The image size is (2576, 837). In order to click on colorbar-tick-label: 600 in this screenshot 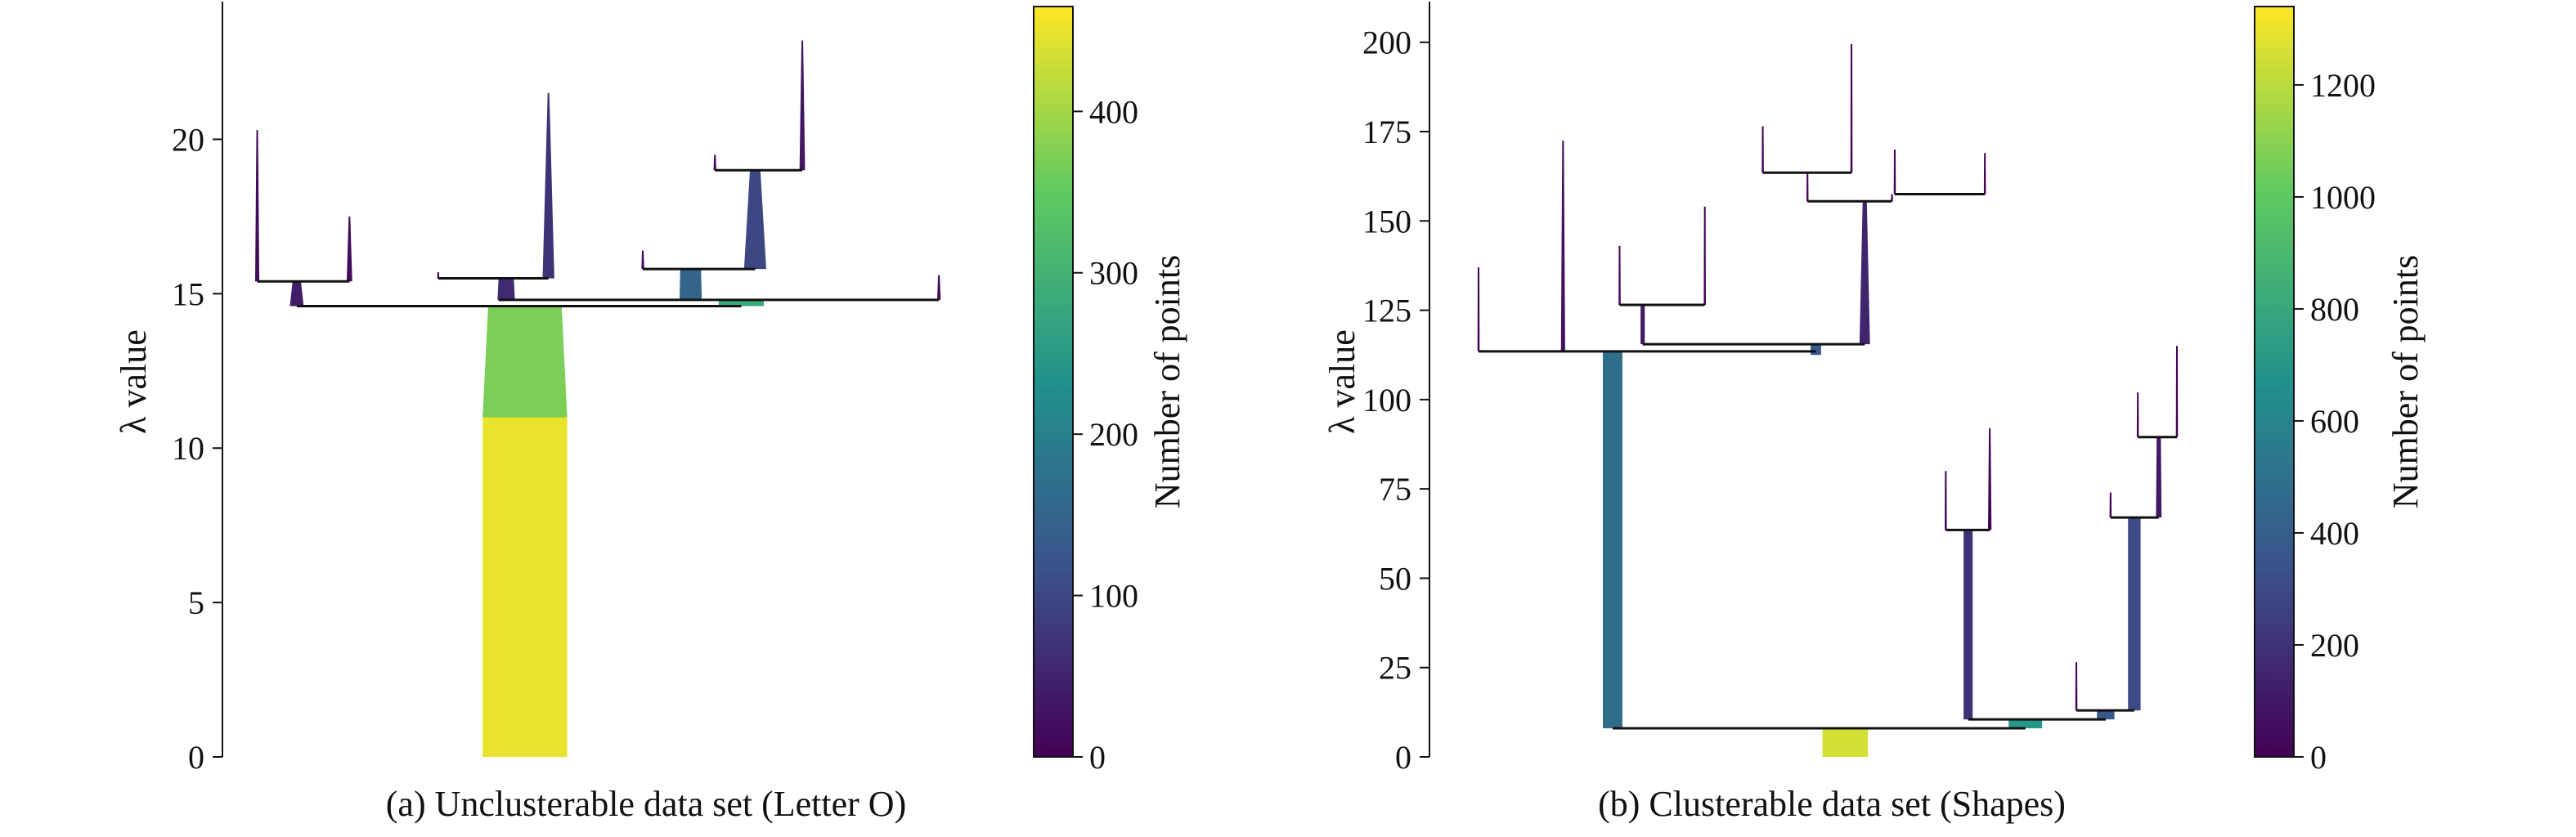, I will do `click(2334, 421)`.